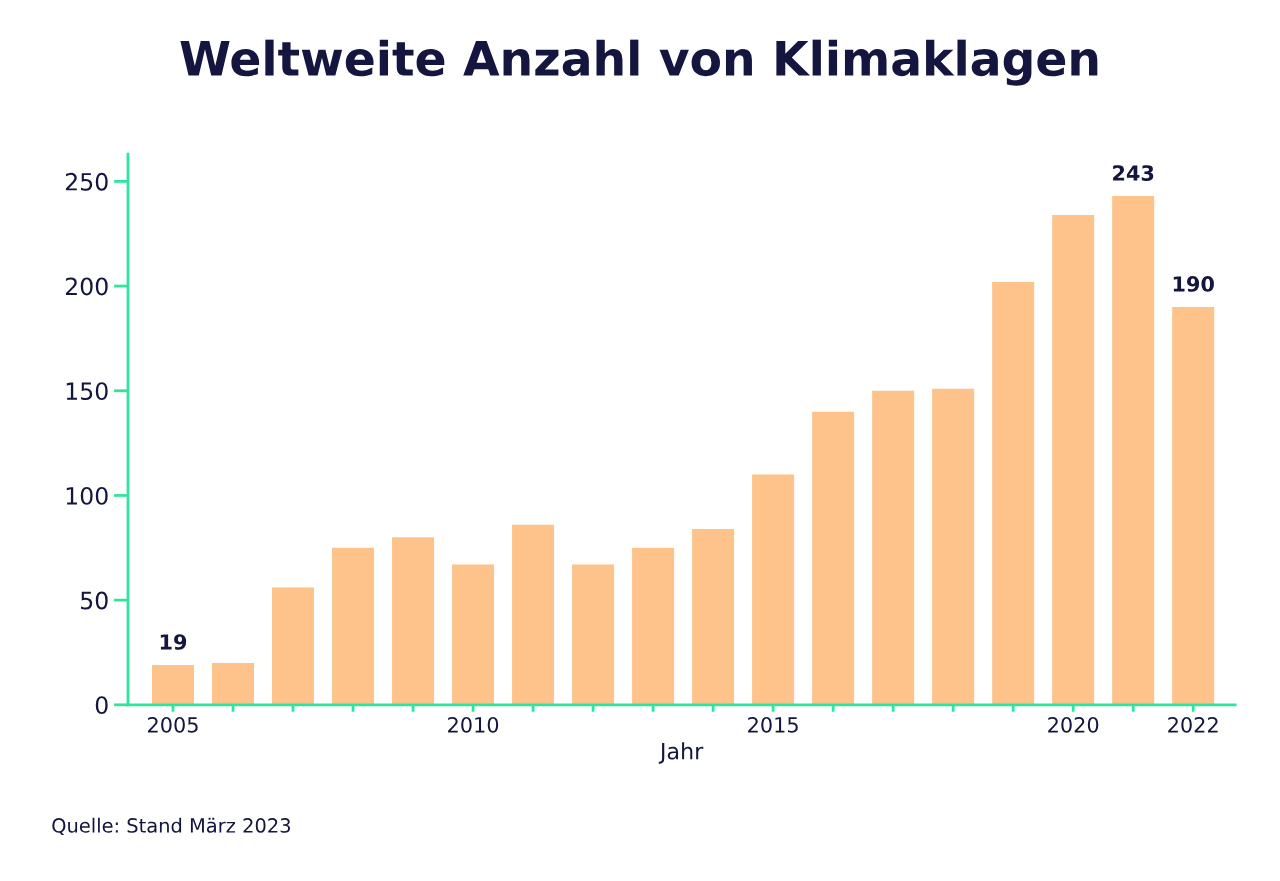 This screenshot has width=1280, height=881. I want to click on y-tick-label: 50, so click(94, 600).